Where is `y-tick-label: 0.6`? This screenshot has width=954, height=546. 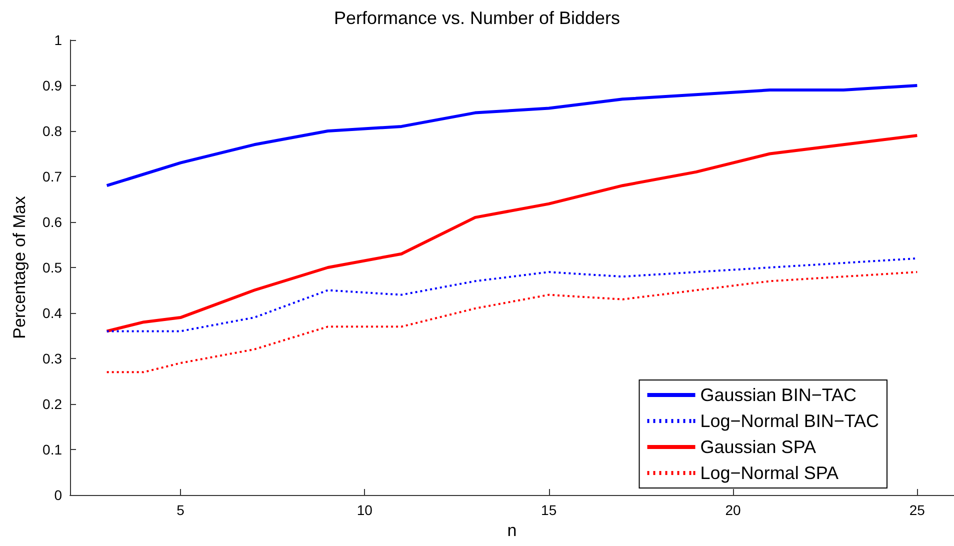
y-tick-label: 0.6 is located at coordinates (52, 222).